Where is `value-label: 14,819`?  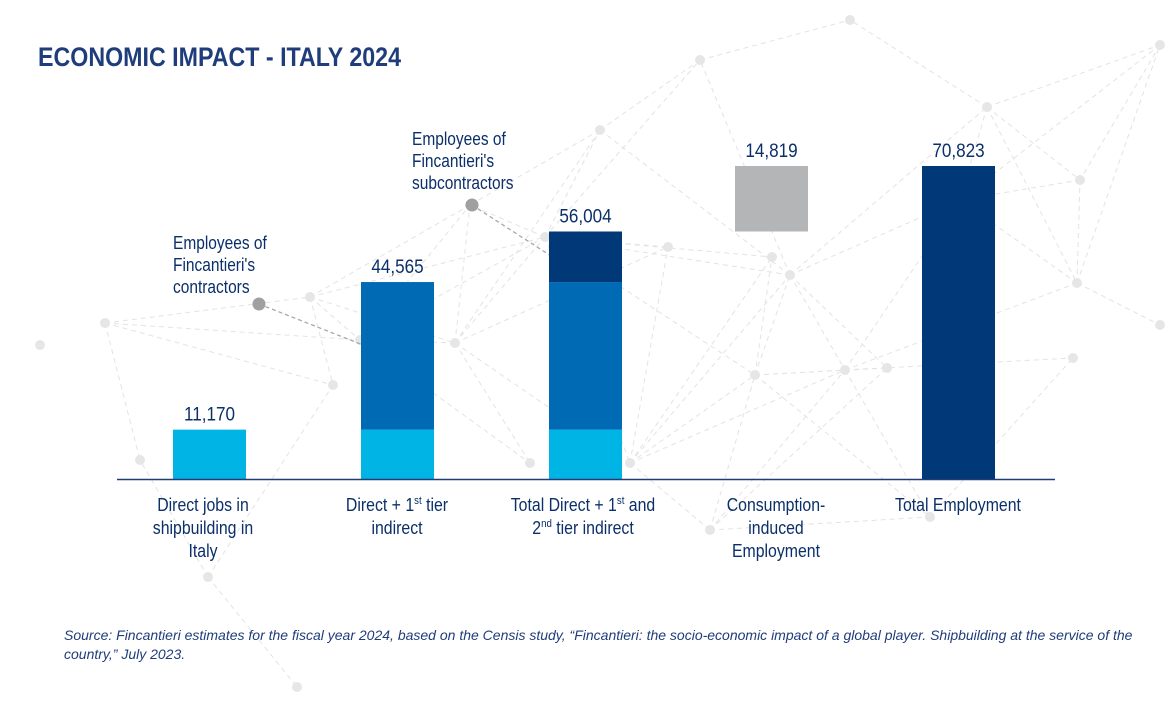 value-label: 14,819 is located at coordinates (771, 150).